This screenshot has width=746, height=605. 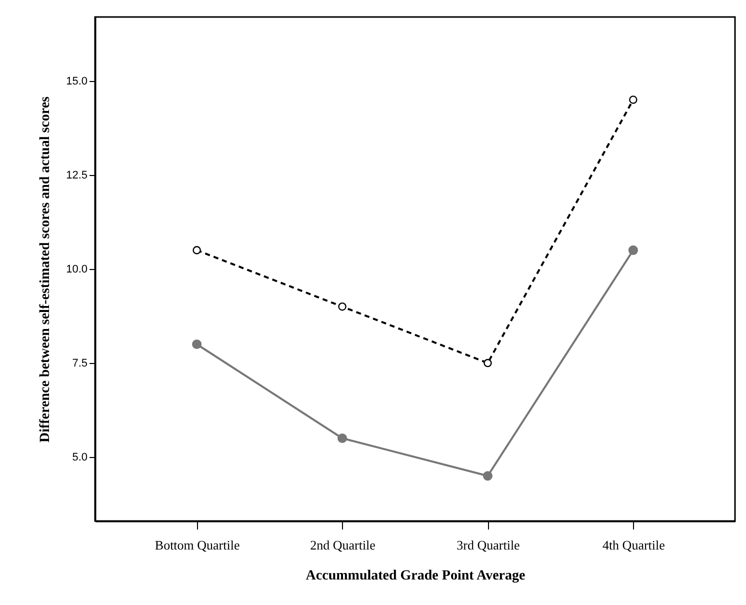 What do you see at coordinates (488, 545) in the screenshot?
I see `x-tick-label: 3rd Quartile` at bounding box center [488, 545].